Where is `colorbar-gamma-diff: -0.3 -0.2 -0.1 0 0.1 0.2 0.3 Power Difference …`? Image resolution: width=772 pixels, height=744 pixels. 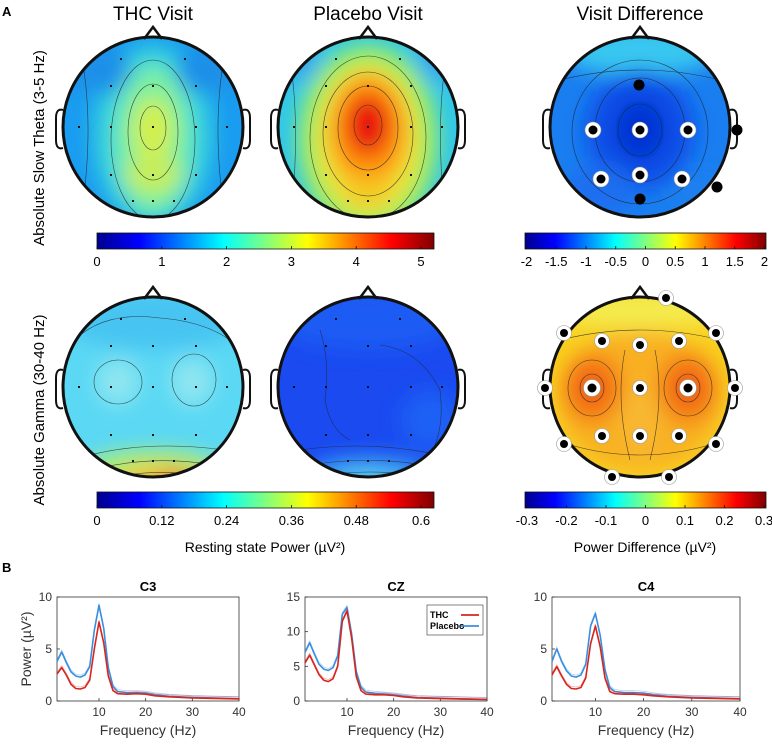 colorbar-gamma-diff: -0.3 -0.2 -0.1 0 0.1 0.2 0.3 Power Difference … is located at coordinates (644, 523).